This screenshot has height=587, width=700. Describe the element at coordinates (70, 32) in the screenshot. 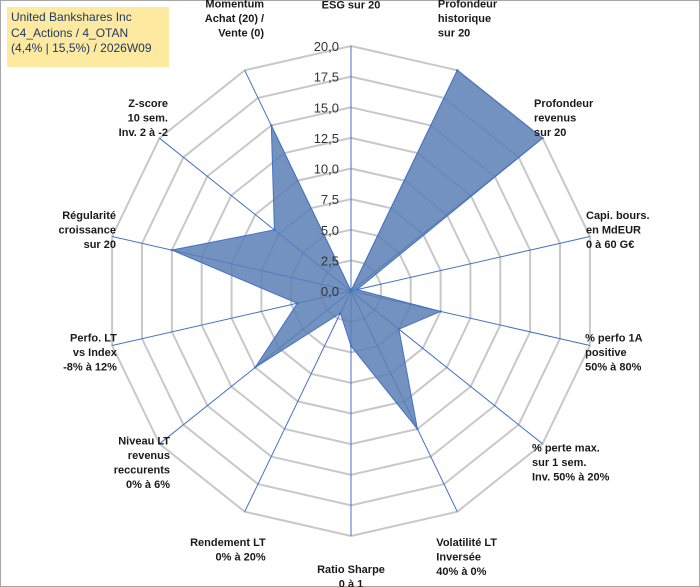

I see `portfolio-name: C4_Actions / 4_OTAN` at that location.